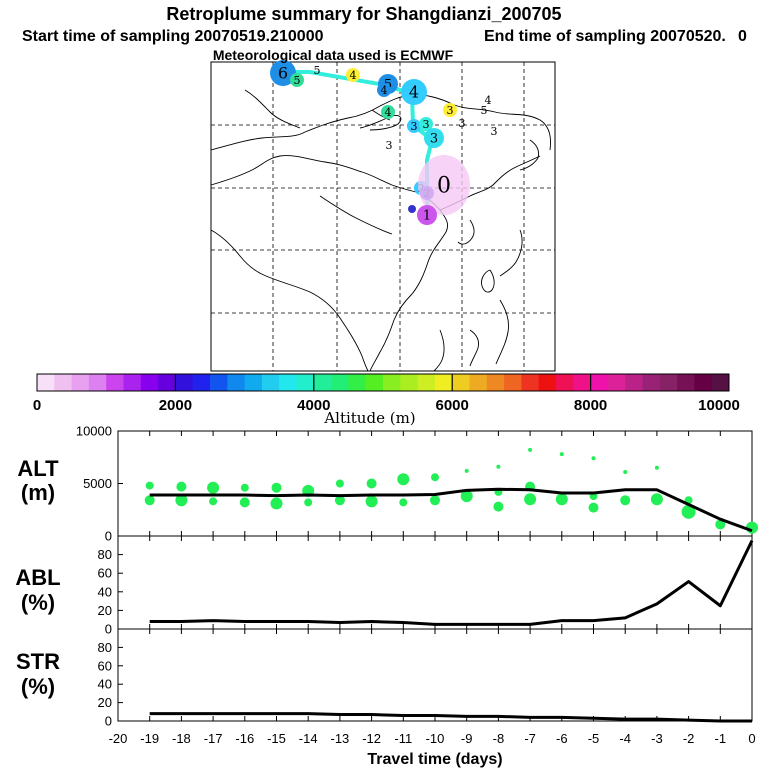 The width and height of the screenshot is (768, 768). Describe the element at coordinates (94, 431) in the screenshot. I see `y-tick-label: 10000` at that location.